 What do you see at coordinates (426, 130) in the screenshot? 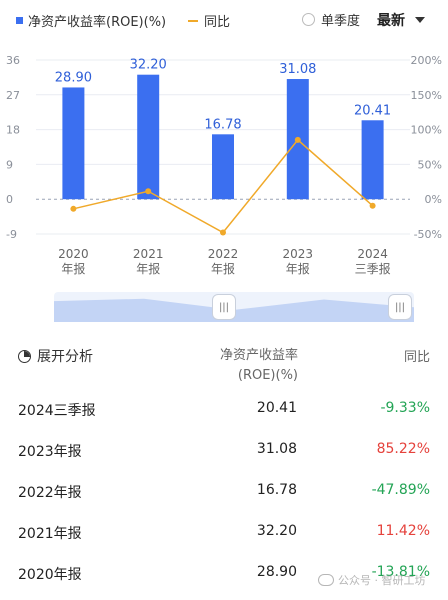
I see `right-tick-label: 100%` at bounding box center [426, 130].